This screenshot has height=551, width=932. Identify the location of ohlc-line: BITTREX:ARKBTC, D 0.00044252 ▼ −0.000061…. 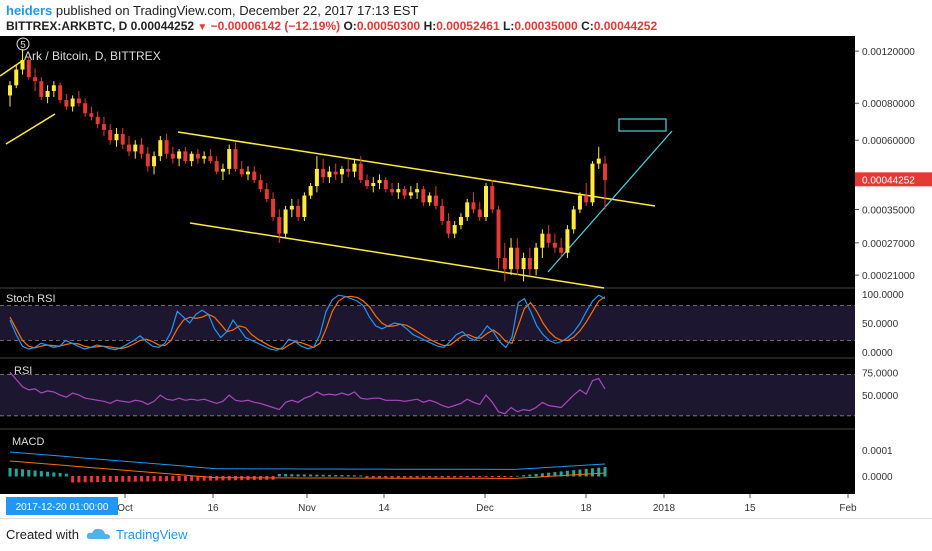
(331, 26).